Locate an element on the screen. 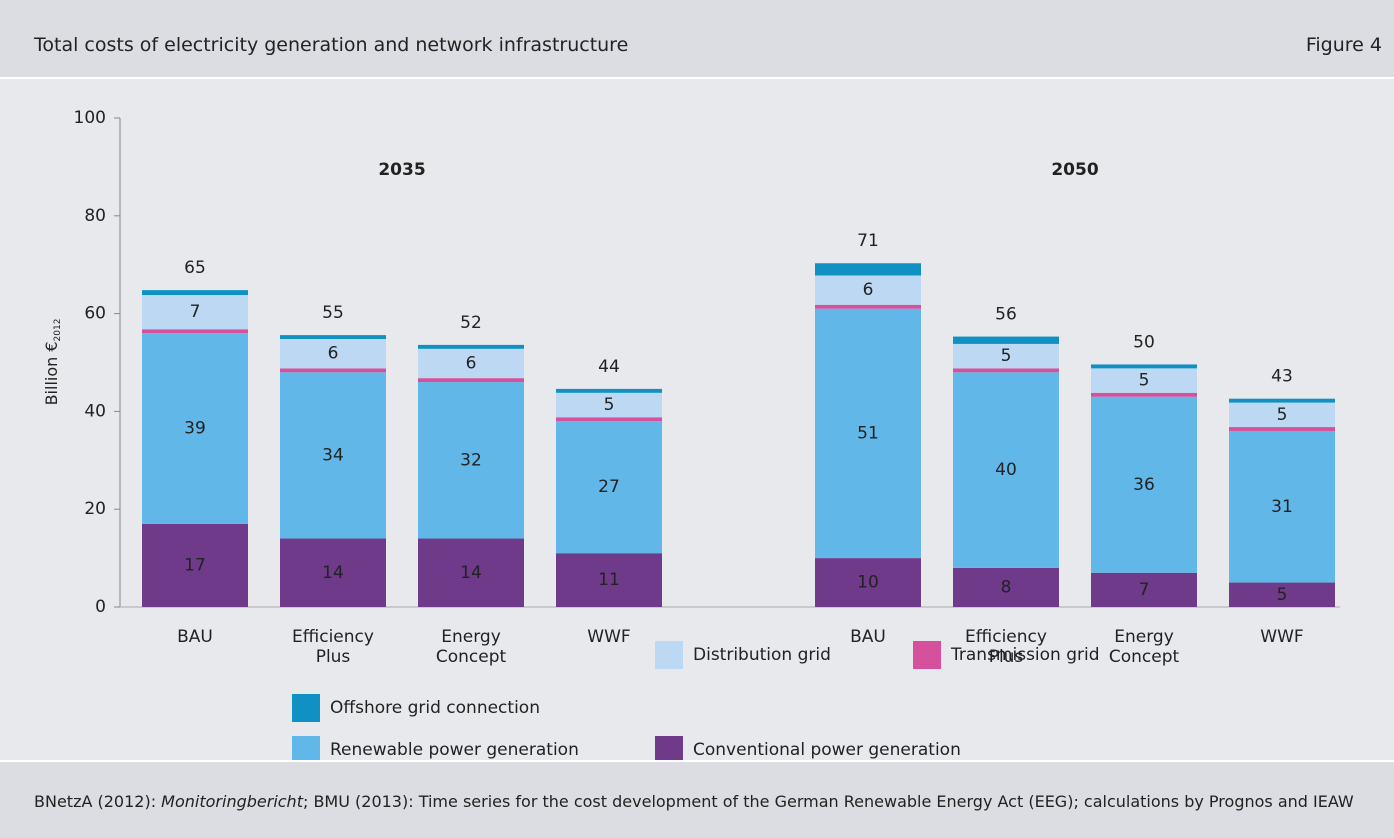  data-label: 51 is located at coordinates (868, 433).